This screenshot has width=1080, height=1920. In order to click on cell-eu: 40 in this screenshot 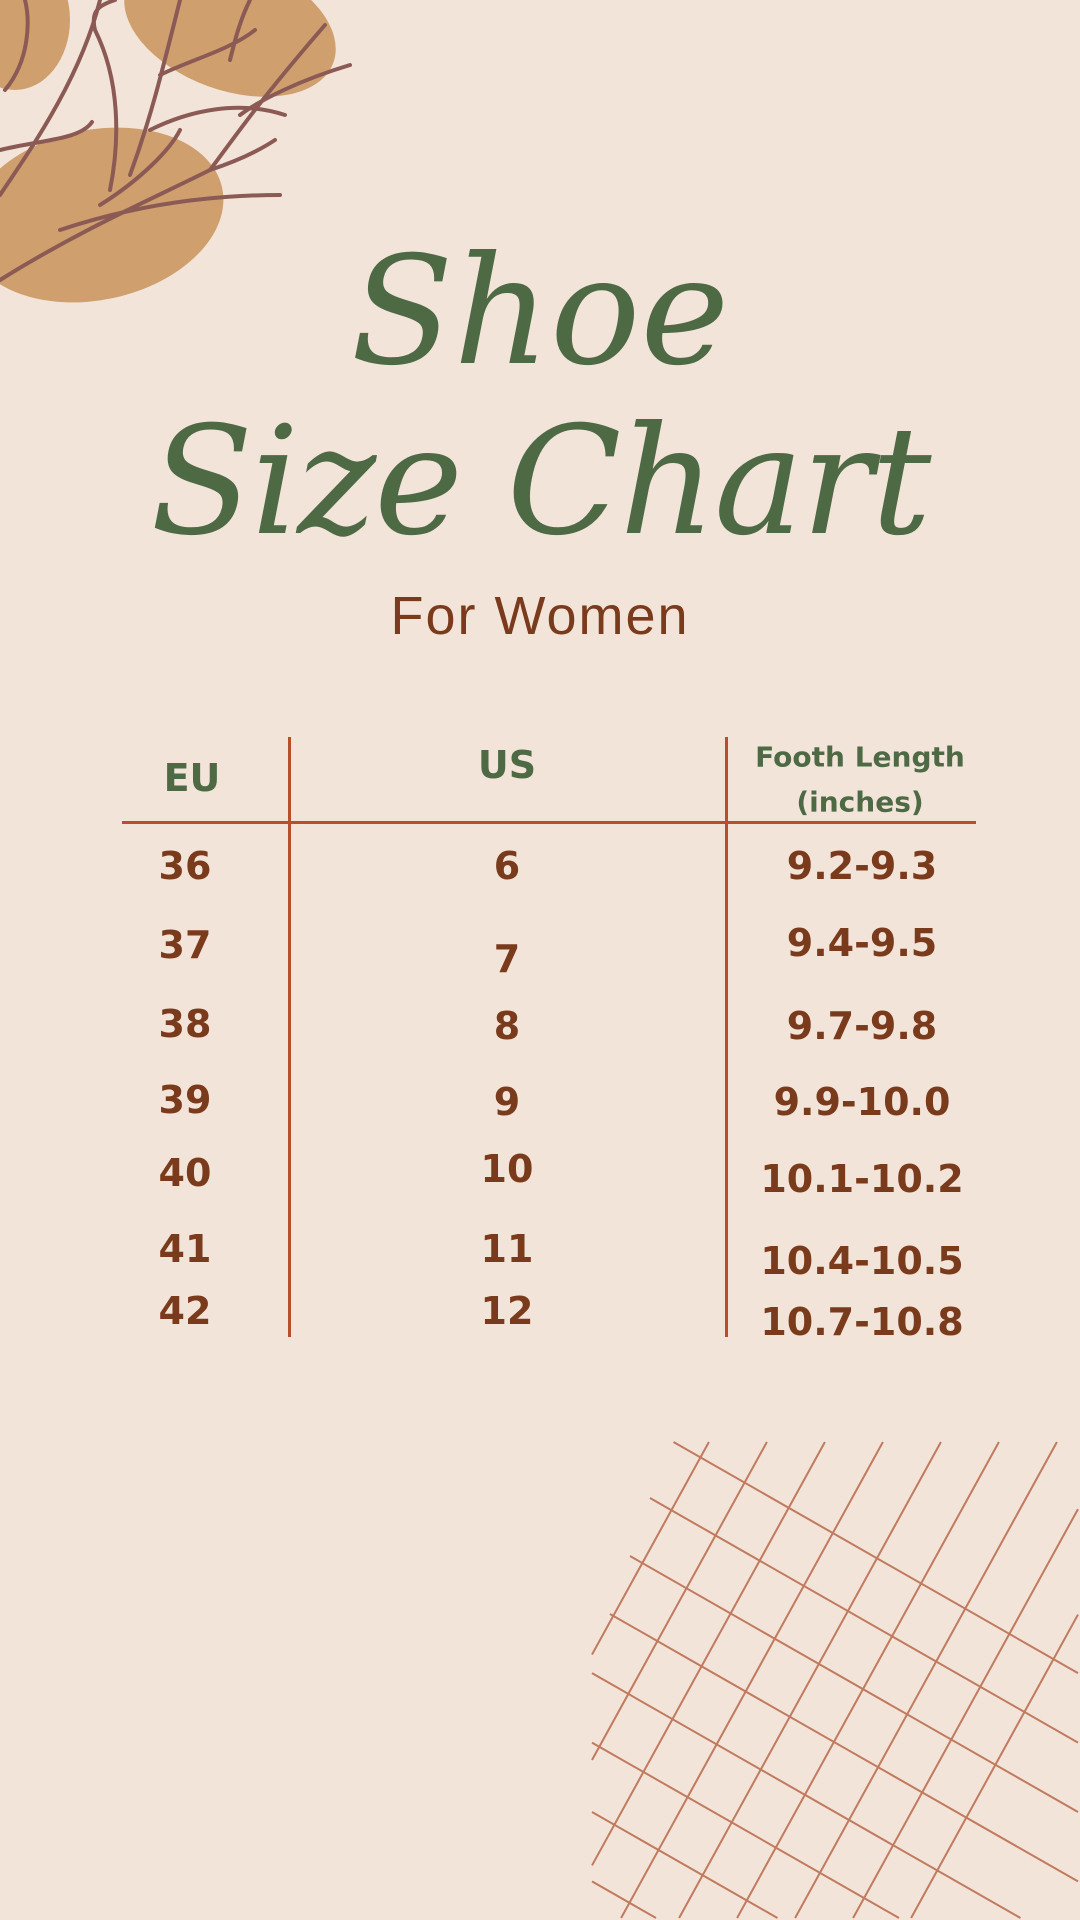, I will do `click(185, 1173)`.